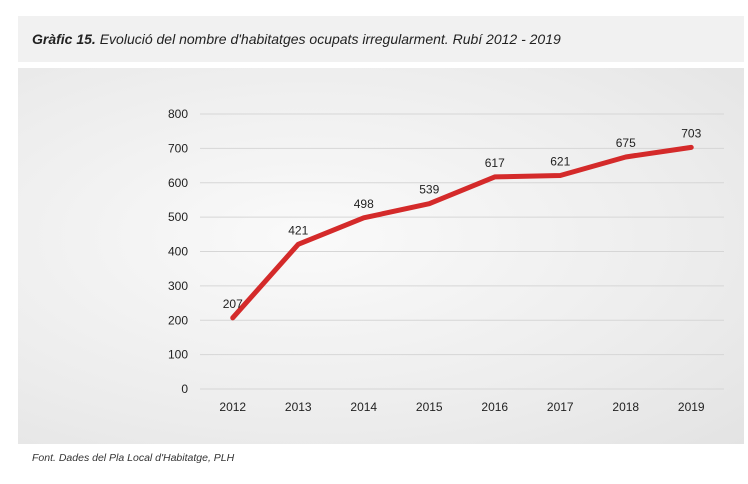  I want to click on data-label: 621, so click(560, 162).